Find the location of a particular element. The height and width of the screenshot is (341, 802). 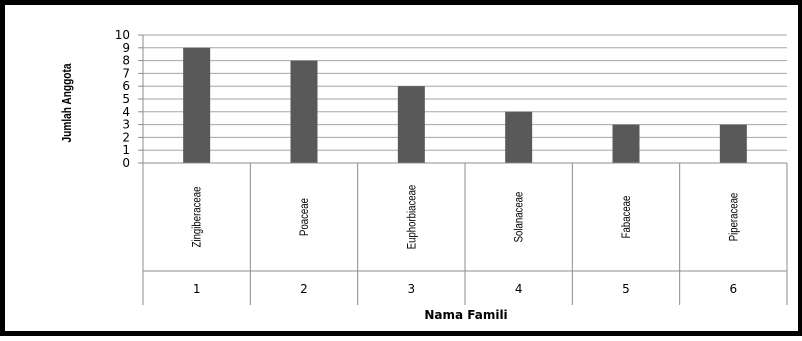

category-number-label: 5 is located at coordinates (626, 289).